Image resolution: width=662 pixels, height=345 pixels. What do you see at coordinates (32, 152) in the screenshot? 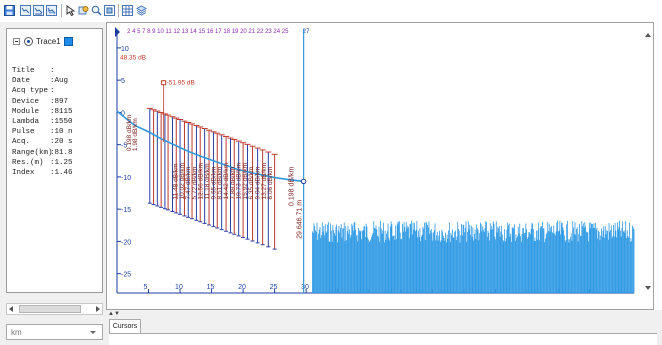
I see `property-key: Range(km)` at bounding box center [32, 152].